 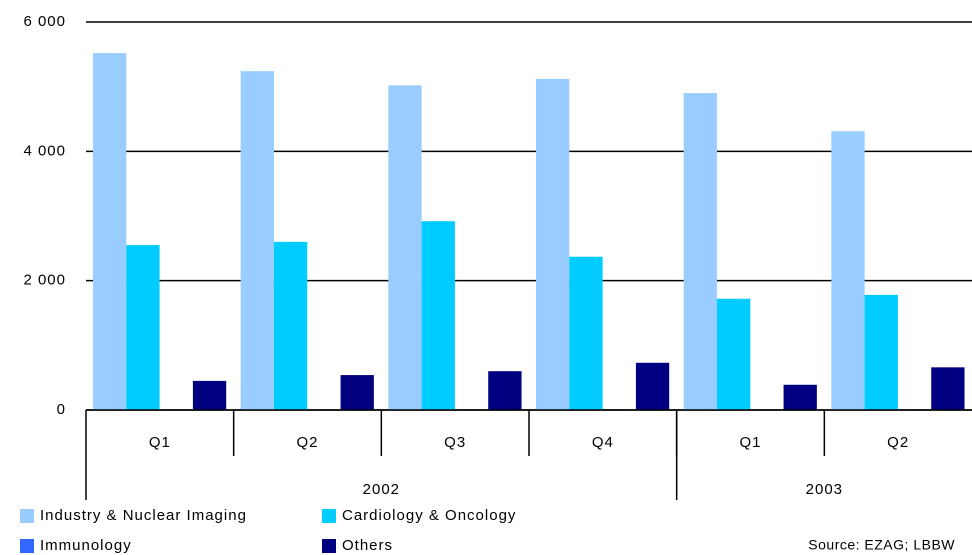 I want to click on legend-label: Immunology, so click(x=86, y=545).